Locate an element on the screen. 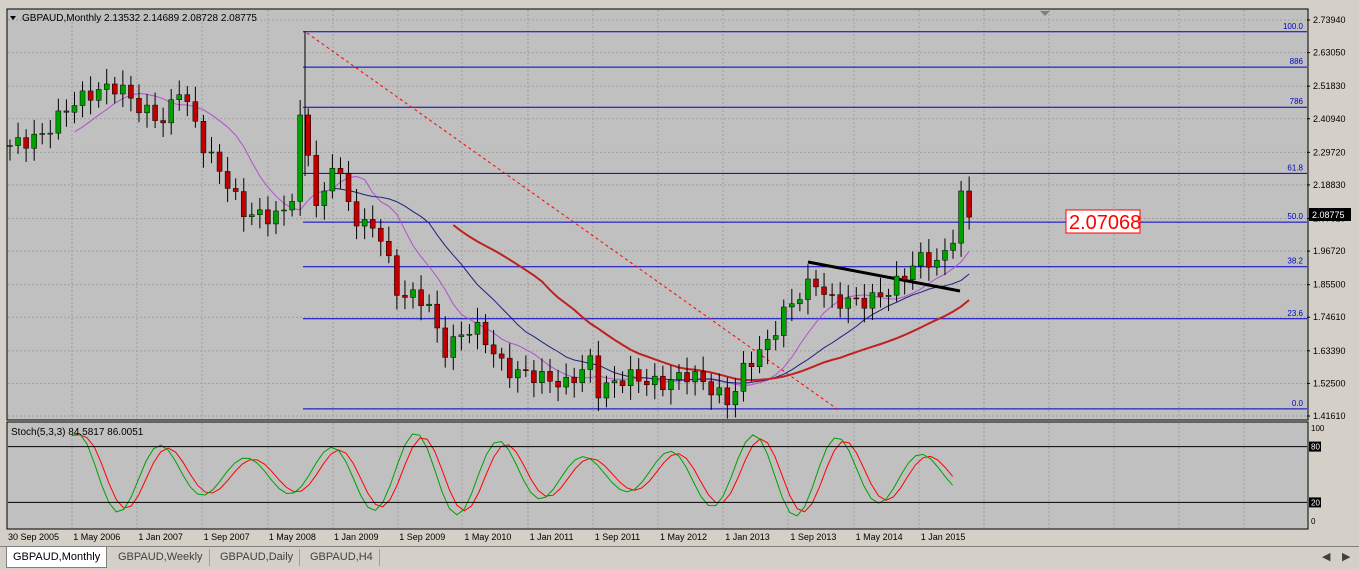 This screenshot has height=569, width=1359. price-axis-label: 2.18830 is located at coordinates (1329, 185).